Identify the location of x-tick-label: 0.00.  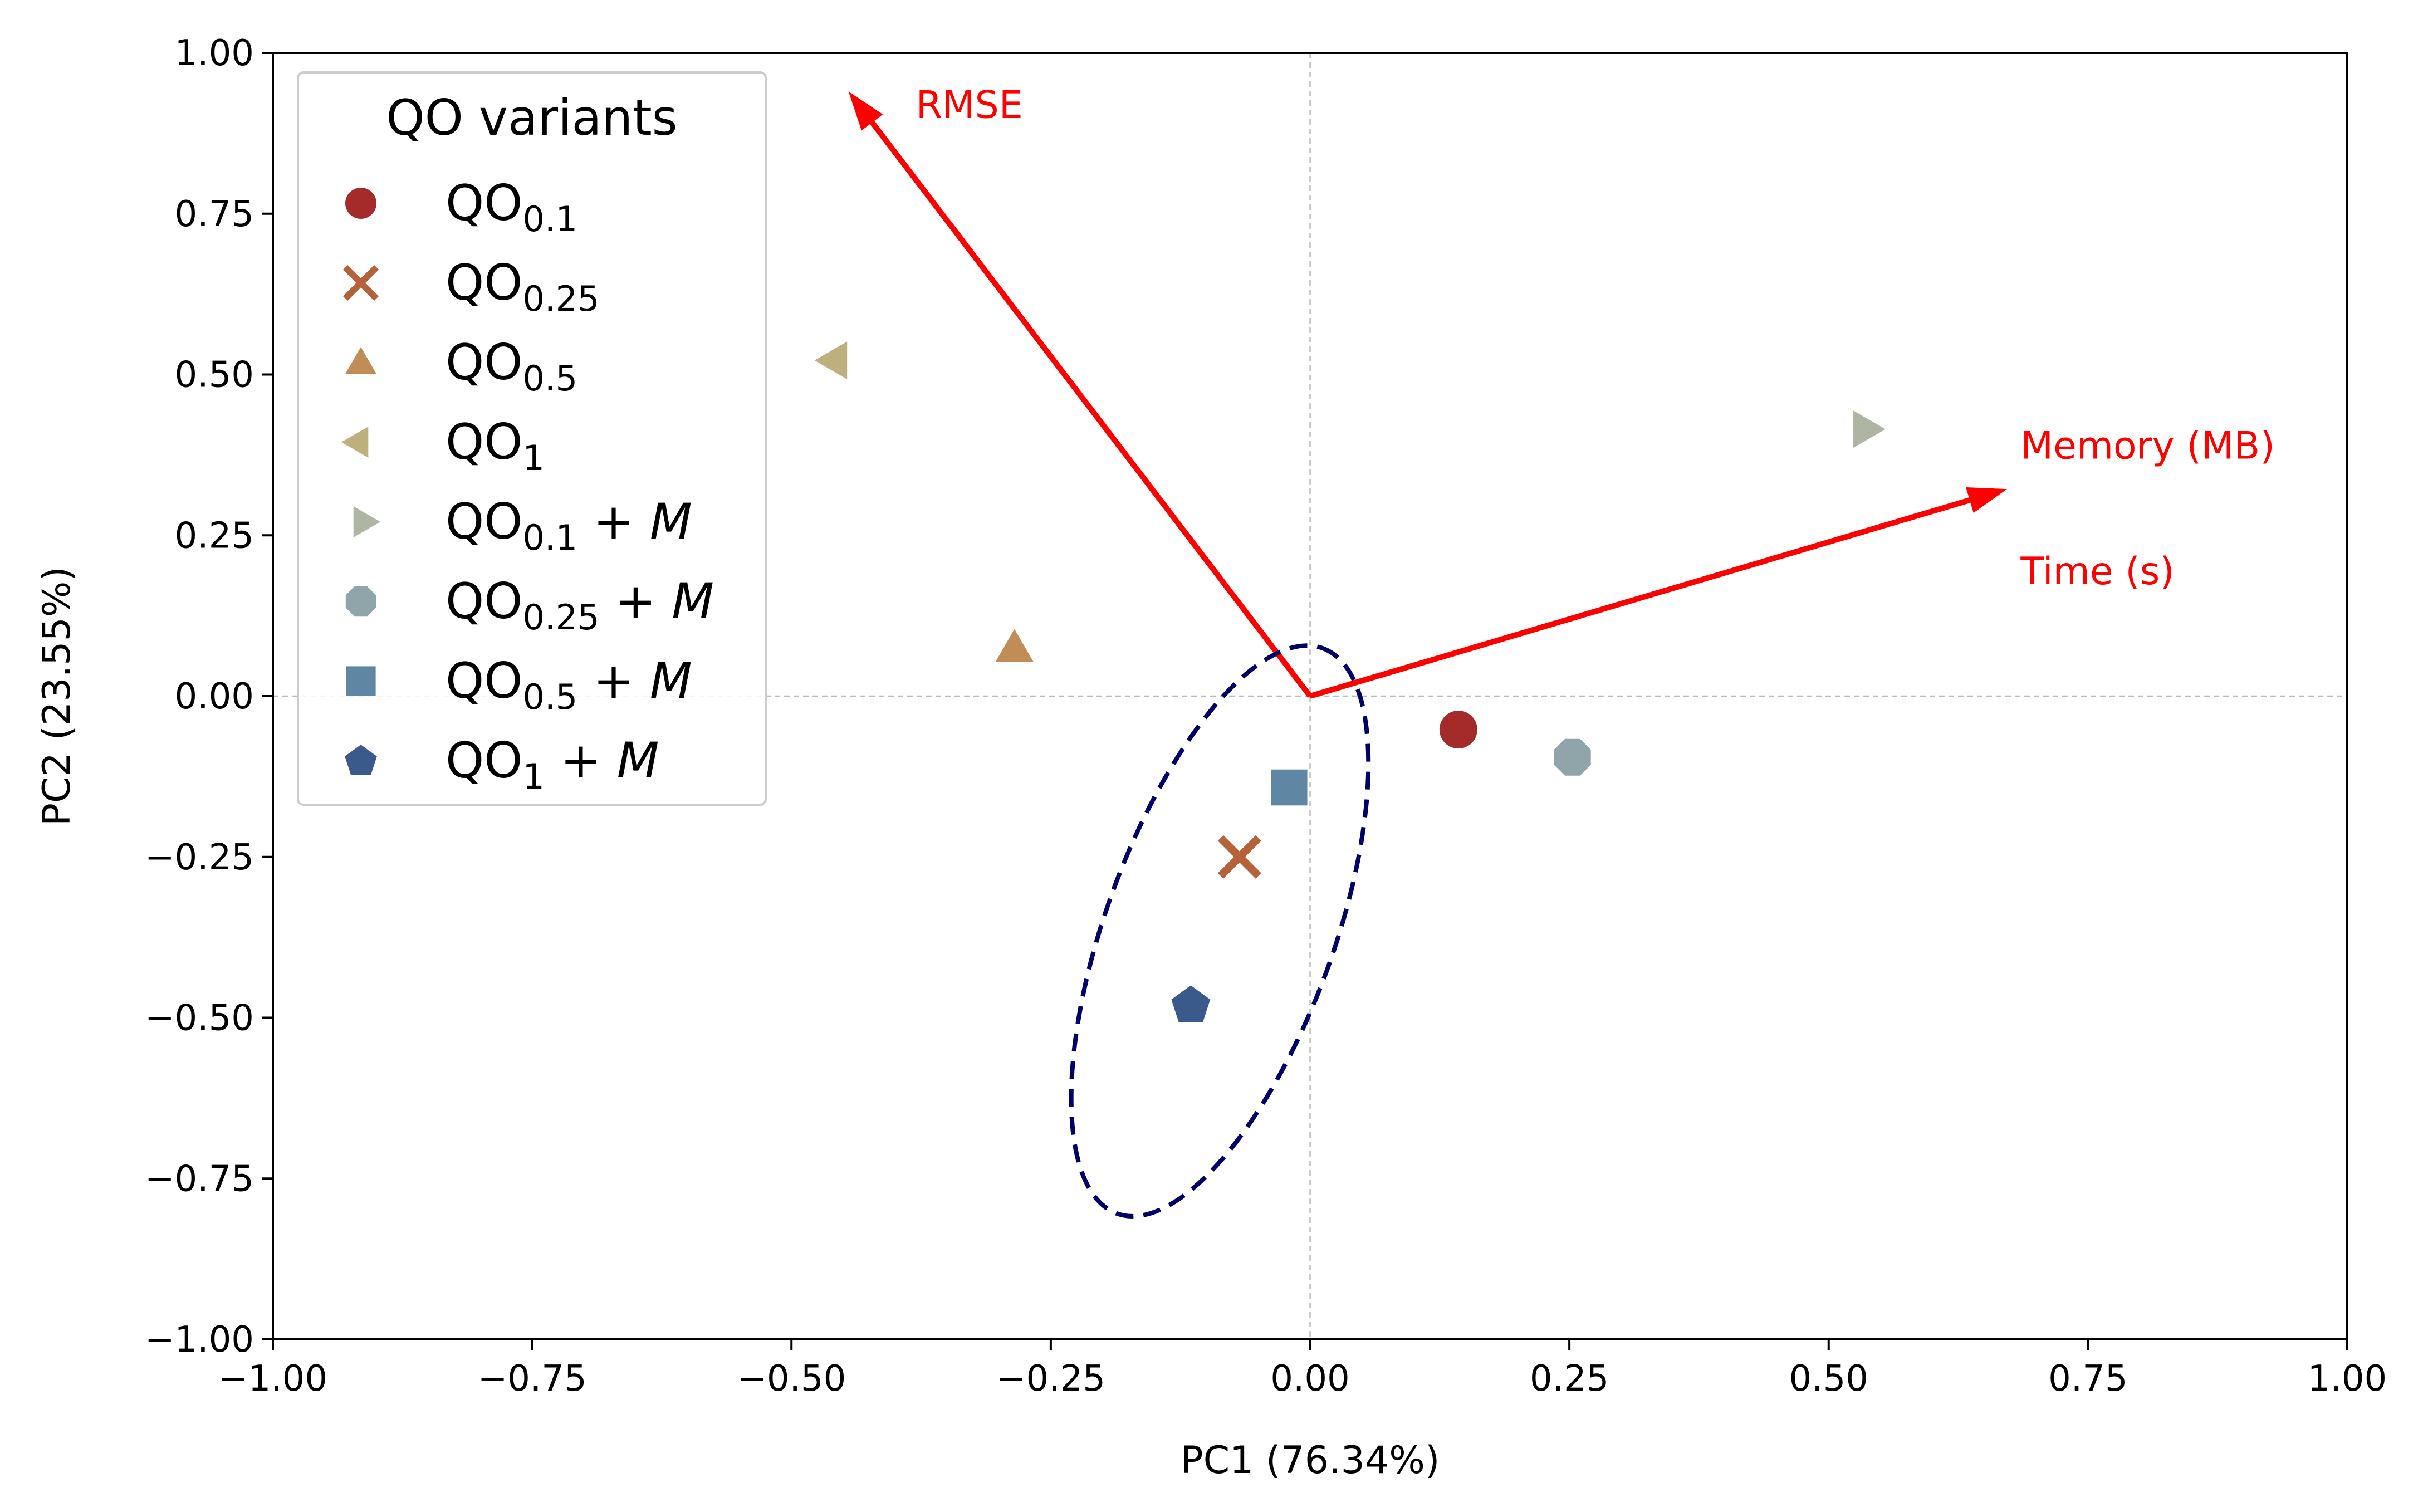
(1310, 1379).